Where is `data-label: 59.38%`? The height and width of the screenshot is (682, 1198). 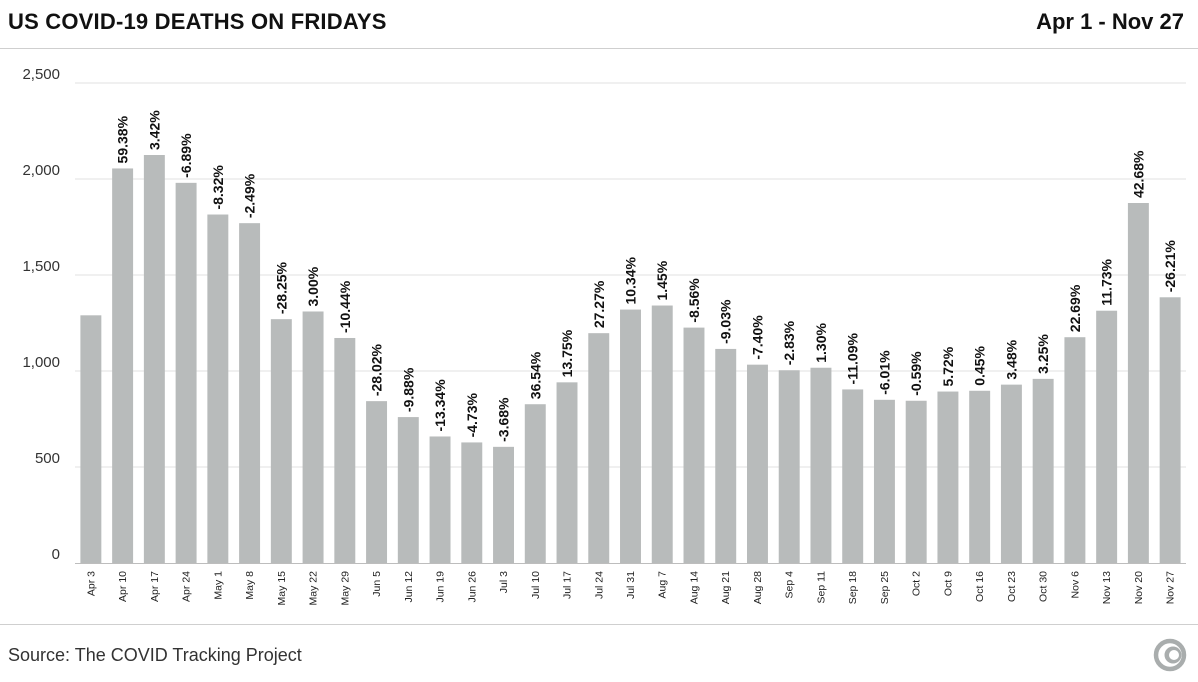 data-label: 59.38% is located at coordinates (123, 139).